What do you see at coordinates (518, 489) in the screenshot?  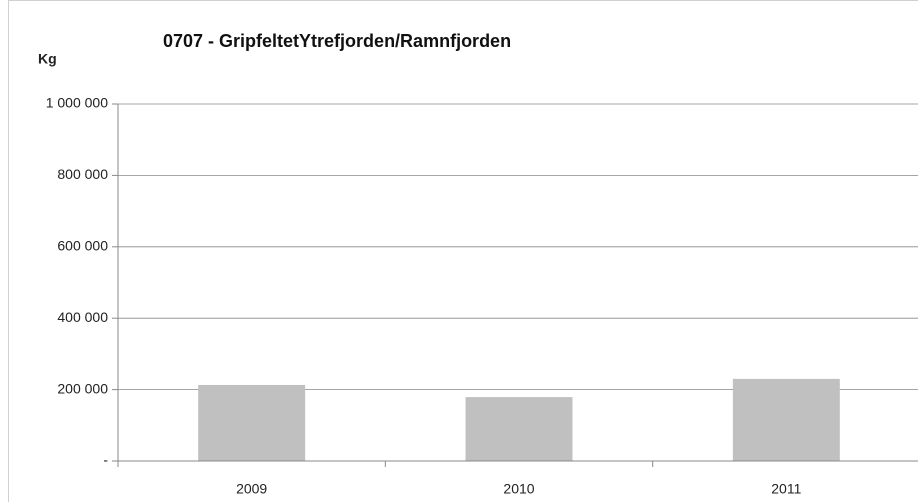 I see `x-tick-label: 2010` at bounding box center [518, 489].